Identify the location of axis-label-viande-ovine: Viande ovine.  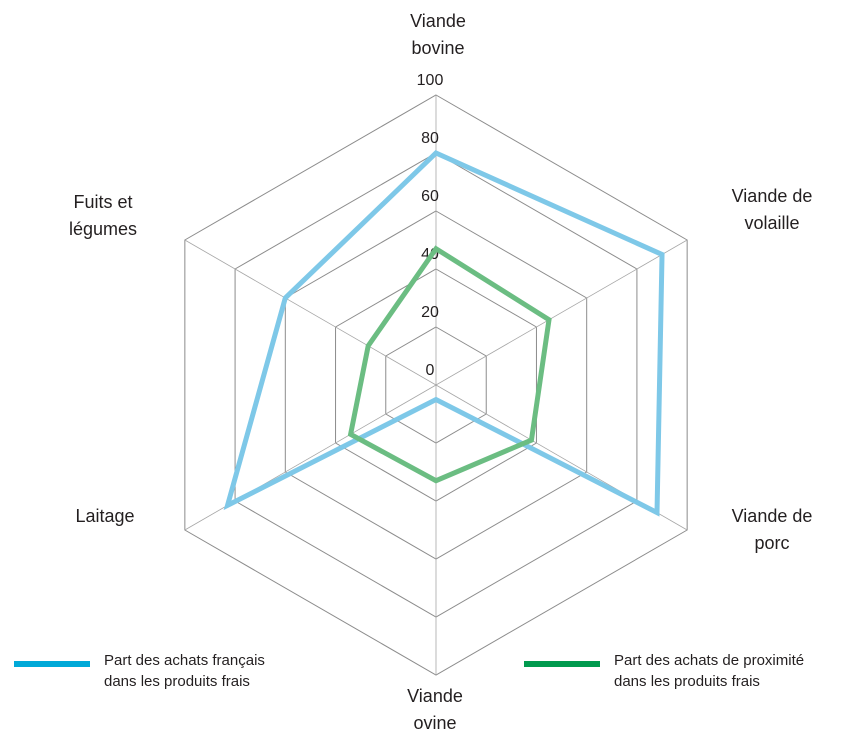
(435, 710).